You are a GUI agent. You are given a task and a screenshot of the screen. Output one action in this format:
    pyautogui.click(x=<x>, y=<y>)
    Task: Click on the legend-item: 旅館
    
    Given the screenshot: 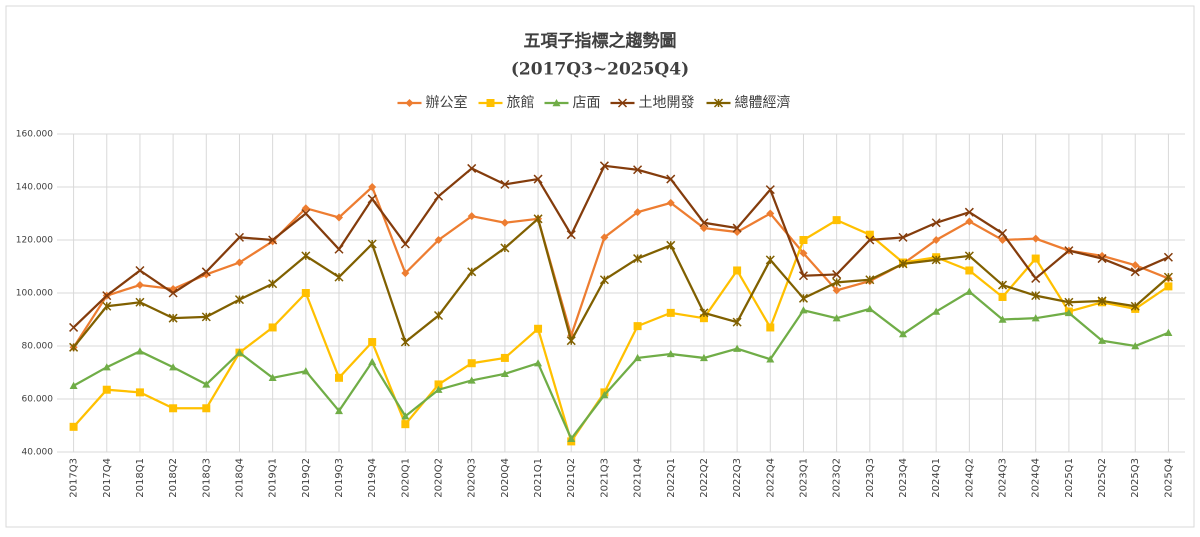 What is the action you would take?
    pyautogui.click(x=506, y=102)
    